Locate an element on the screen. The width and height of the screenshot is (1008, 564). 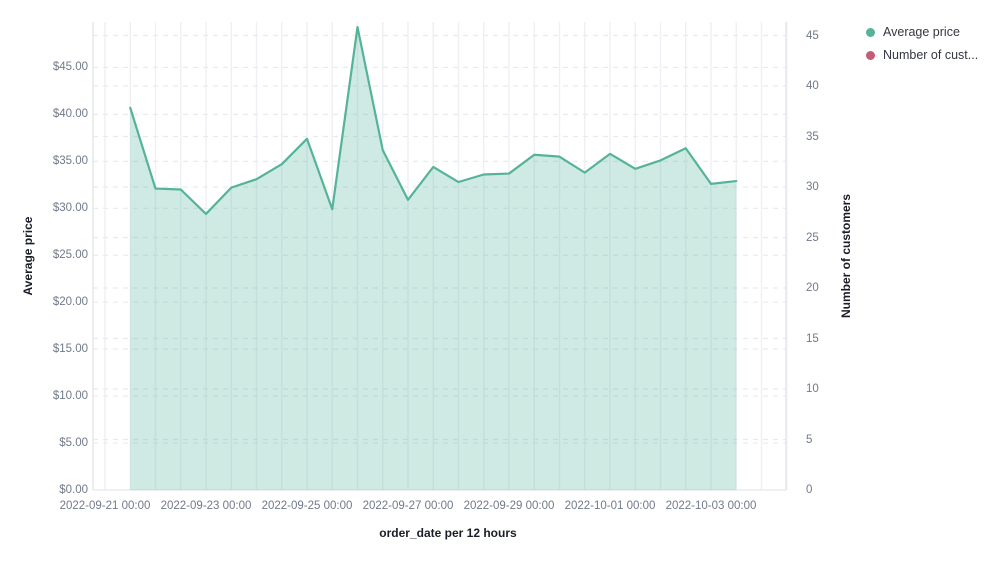
y-left-tick-label: $35.00 is located at coordinates (70, 161).